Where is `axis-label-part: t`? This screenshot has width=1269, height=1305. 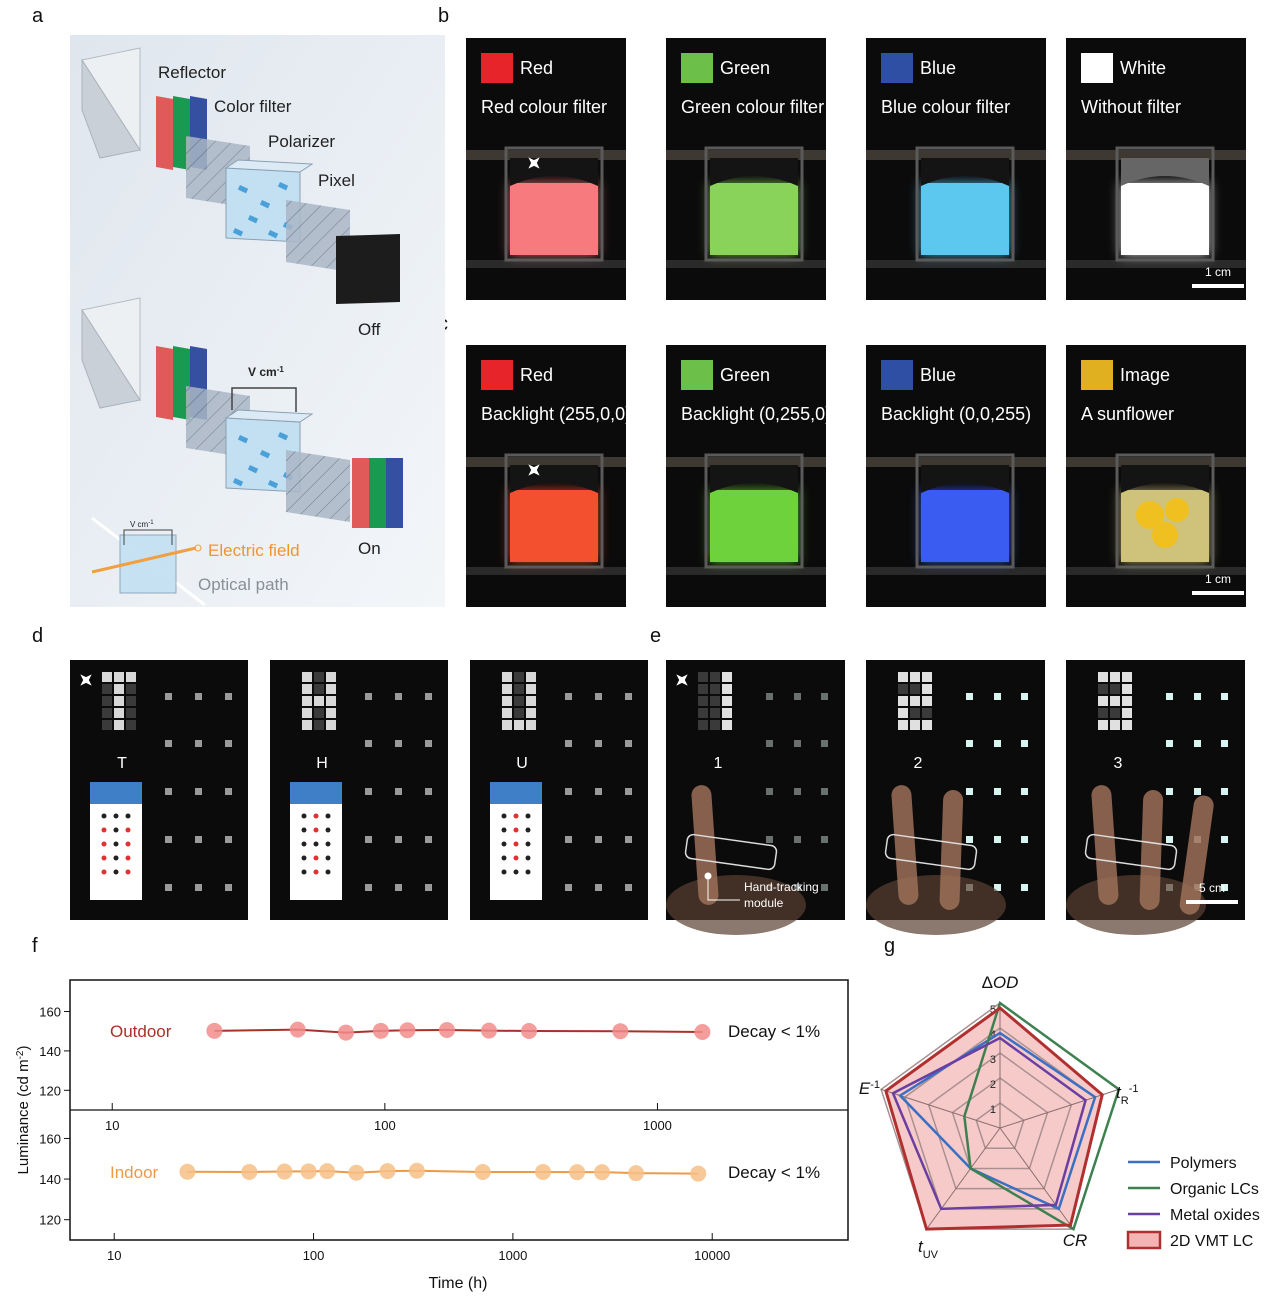 axis-label-part: t is located at coordinates (1119, 1092).